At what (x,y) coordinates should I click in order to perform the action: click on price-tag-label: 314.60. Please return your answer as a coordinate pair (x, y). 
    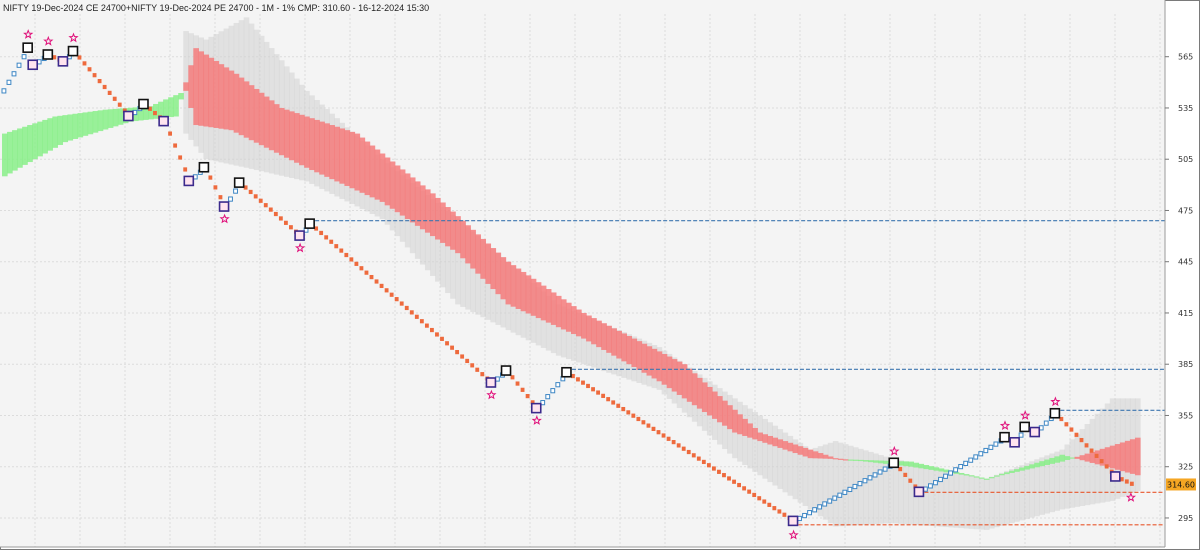
    Looking at the image, I should click on (1181, 484).